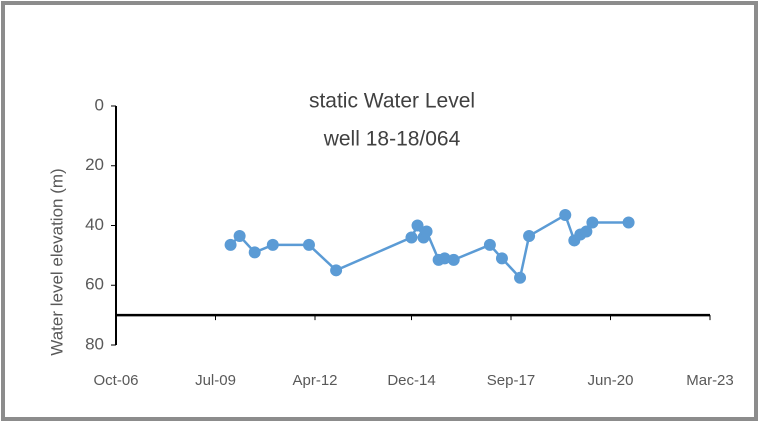 The image size is (762, 430). What do you see at coordinates (392, 101) in the screenshot?
I see `chart-title: static Water Level` at bounding box center [392, 101].